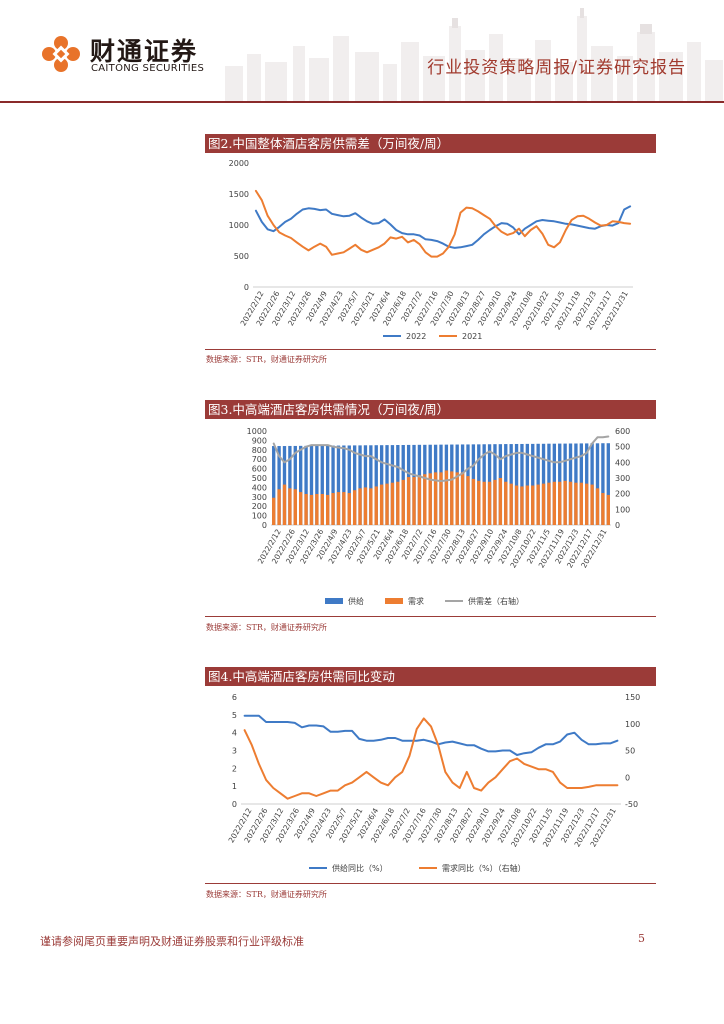  What do you see at coordinates (61, 54) in the screenshot?
I see `caitong-logo-icon` at bounding box center [61, 54].